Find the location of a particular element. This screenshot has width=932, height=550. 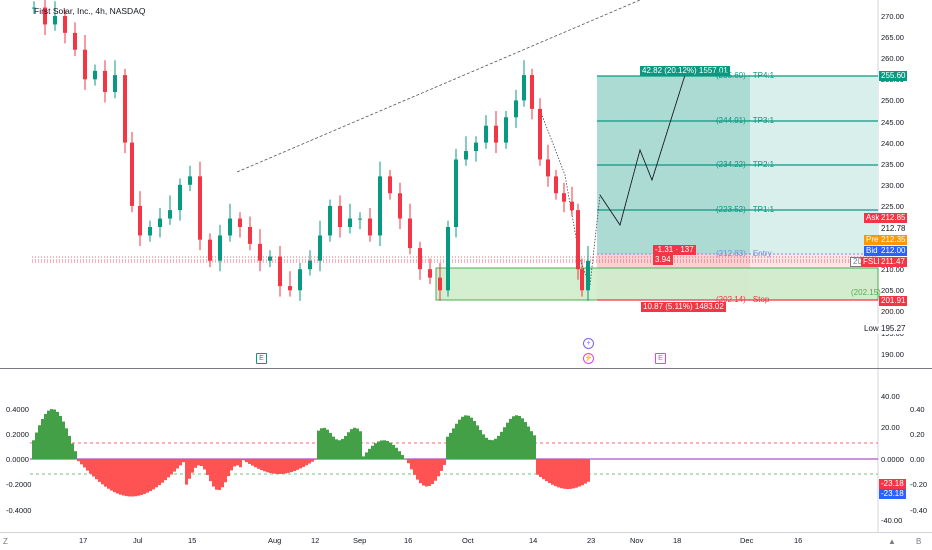

support-zone is located at coordinates (657, 284).